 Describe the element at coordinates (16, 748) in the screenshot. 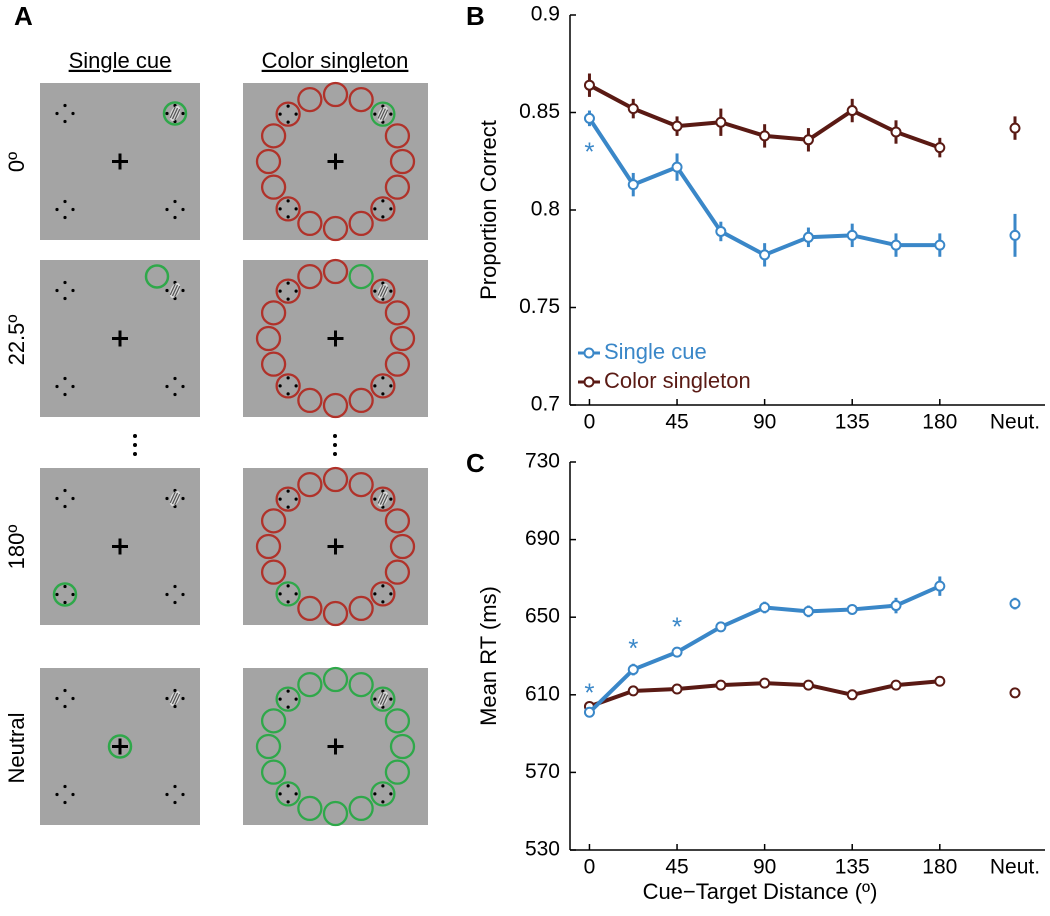

I see `row-label: Neutral` at that location.